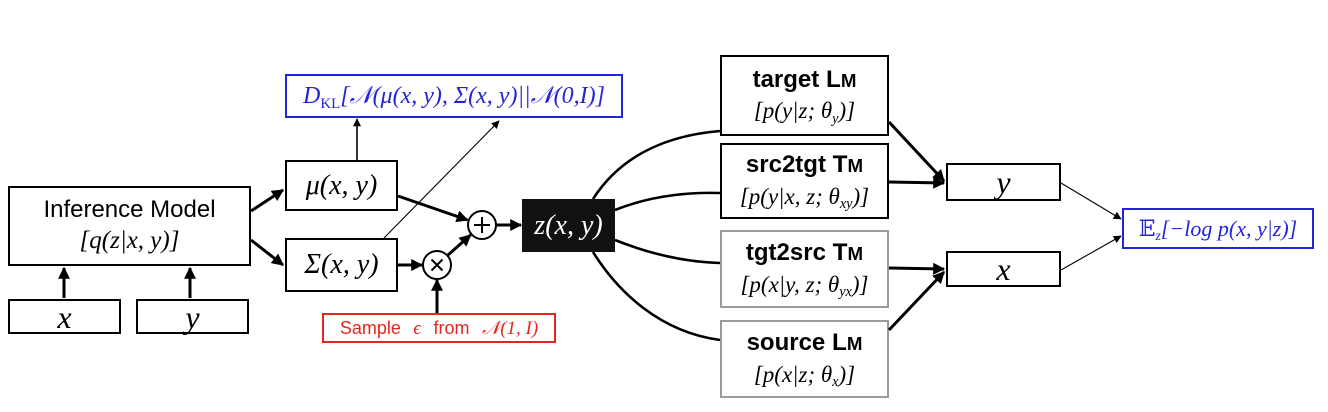 This screenshot has width=1328, height=412. Describe the element at coordinates (370, 327) in the screenshot. I see `sample-word: Sample` at that location.